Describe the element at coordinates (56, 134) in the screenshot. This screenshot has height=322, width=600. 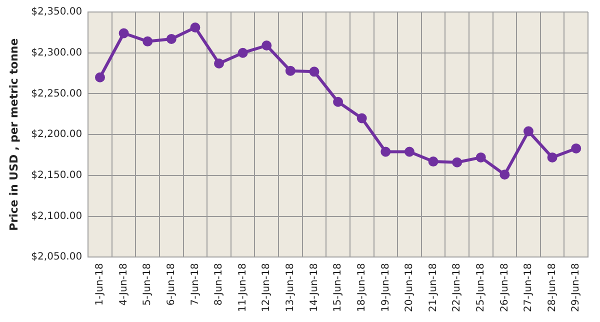
I see `y-tick-label: $2,200.00` at that location.